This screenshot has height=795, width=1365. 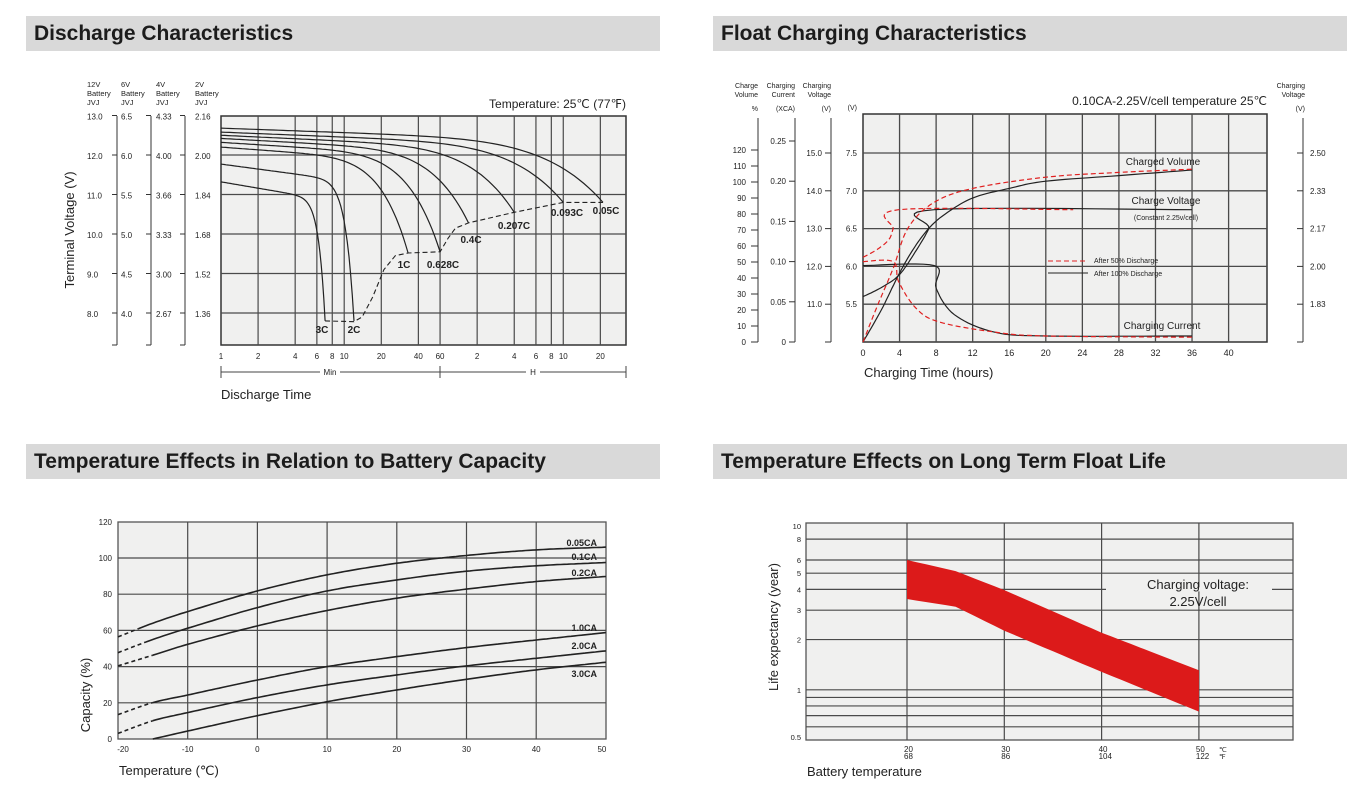 What do you see at coordinates (1318, 191) in the screenshot?
I see `charging-voltage-cell-tick-label: 2.33` at bounding box center [1318, 191].